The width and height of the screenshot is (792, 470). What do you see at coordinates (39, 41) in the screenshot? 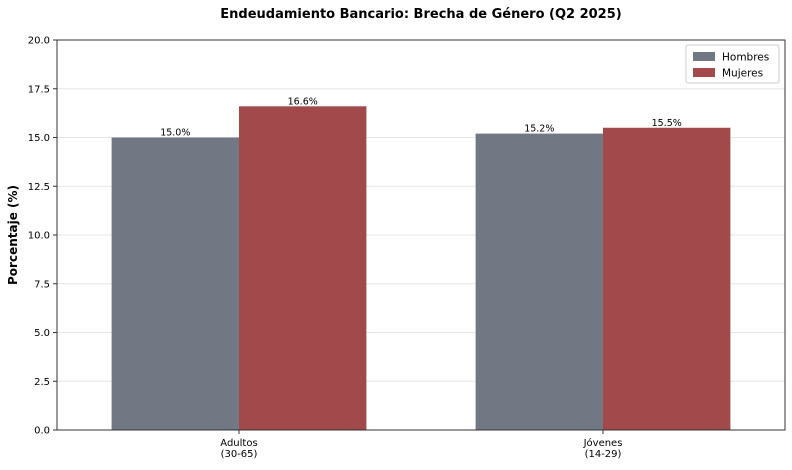
I see `y-tick-label: 20.0` at bounding box center [39, 41].